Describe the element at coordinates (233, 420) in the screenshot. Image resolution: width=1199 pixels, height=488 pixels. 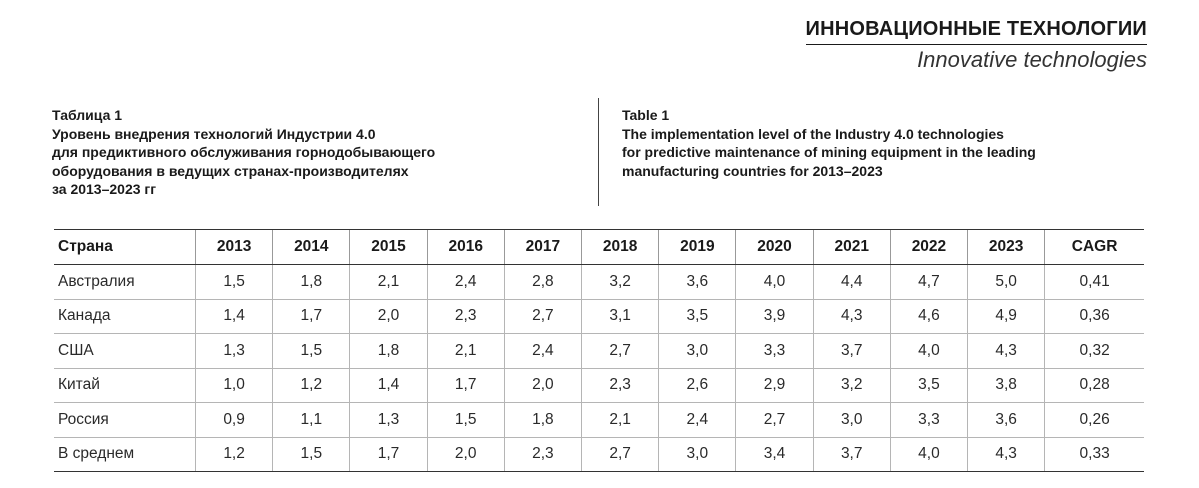
I see `table-cell: 0,9` at that location.